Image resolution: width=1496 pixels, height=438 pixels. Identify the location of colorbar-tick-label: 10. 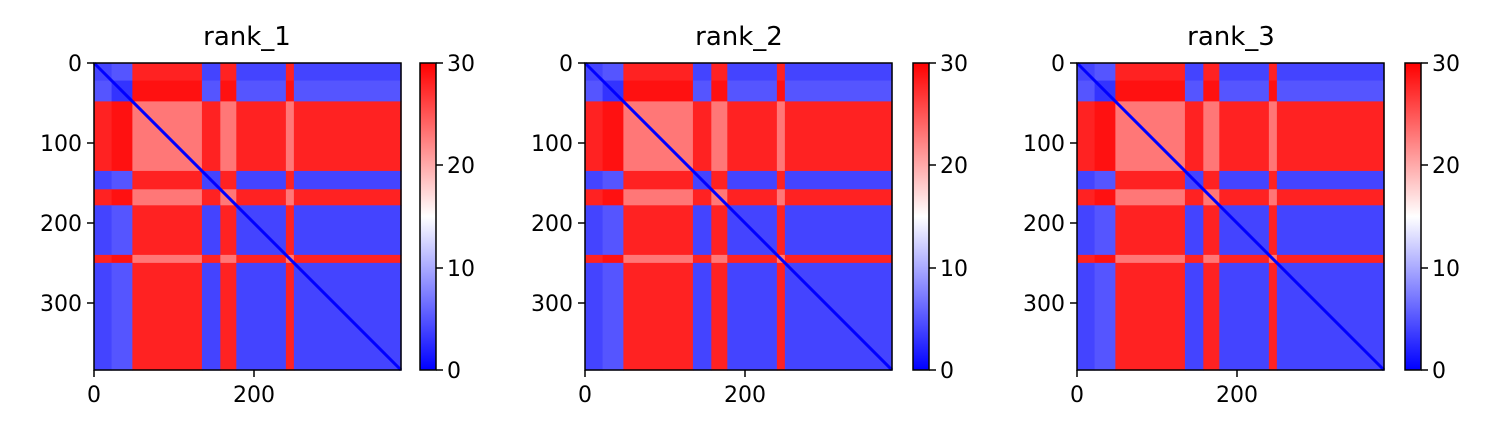
(1446, 269).